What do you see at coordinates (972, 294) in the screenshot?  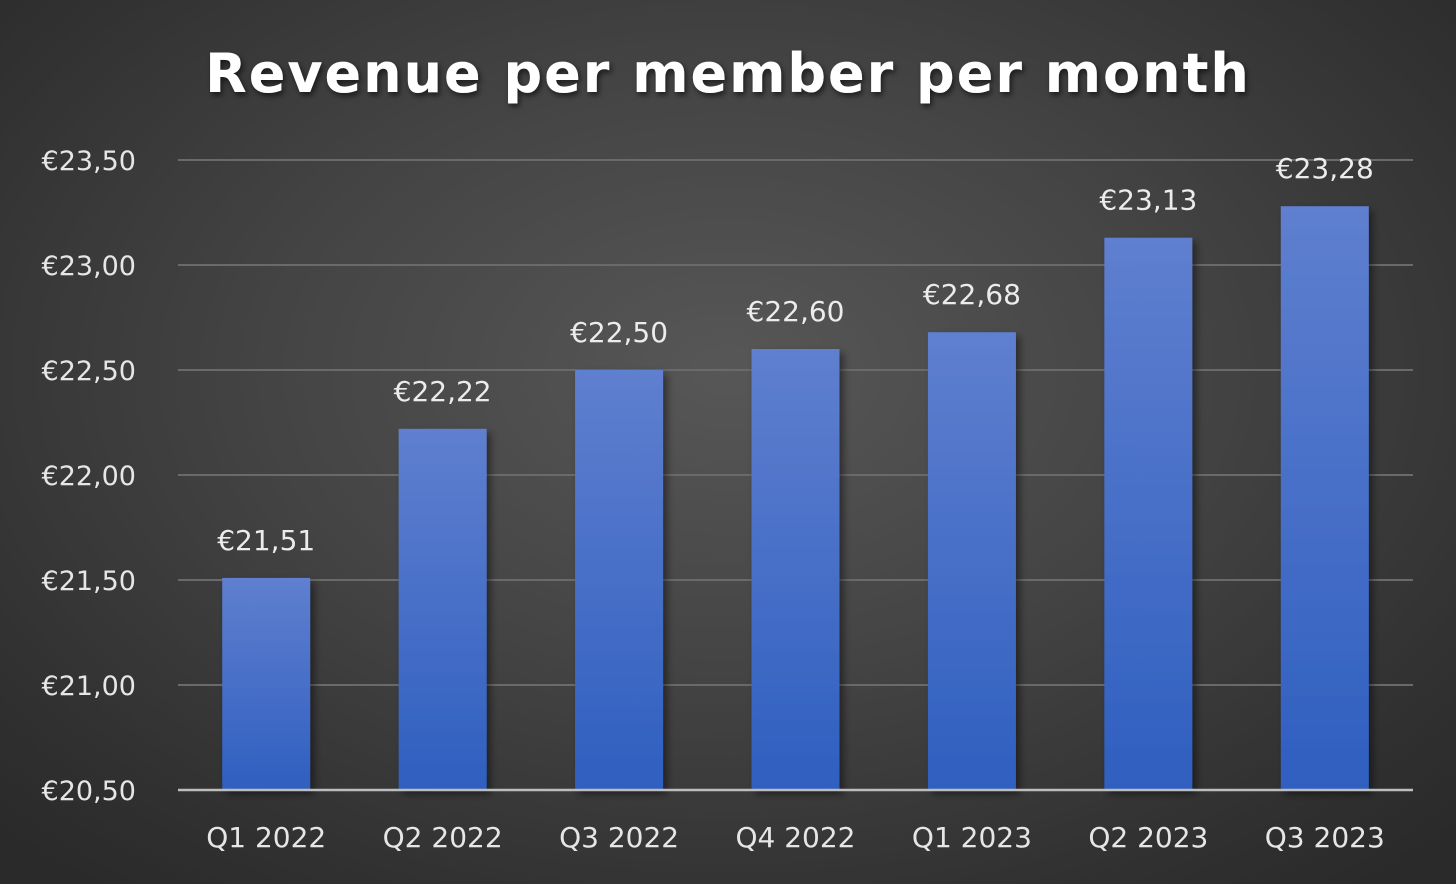 I see `data-label: €22,68` at bounding box center [972, 294].